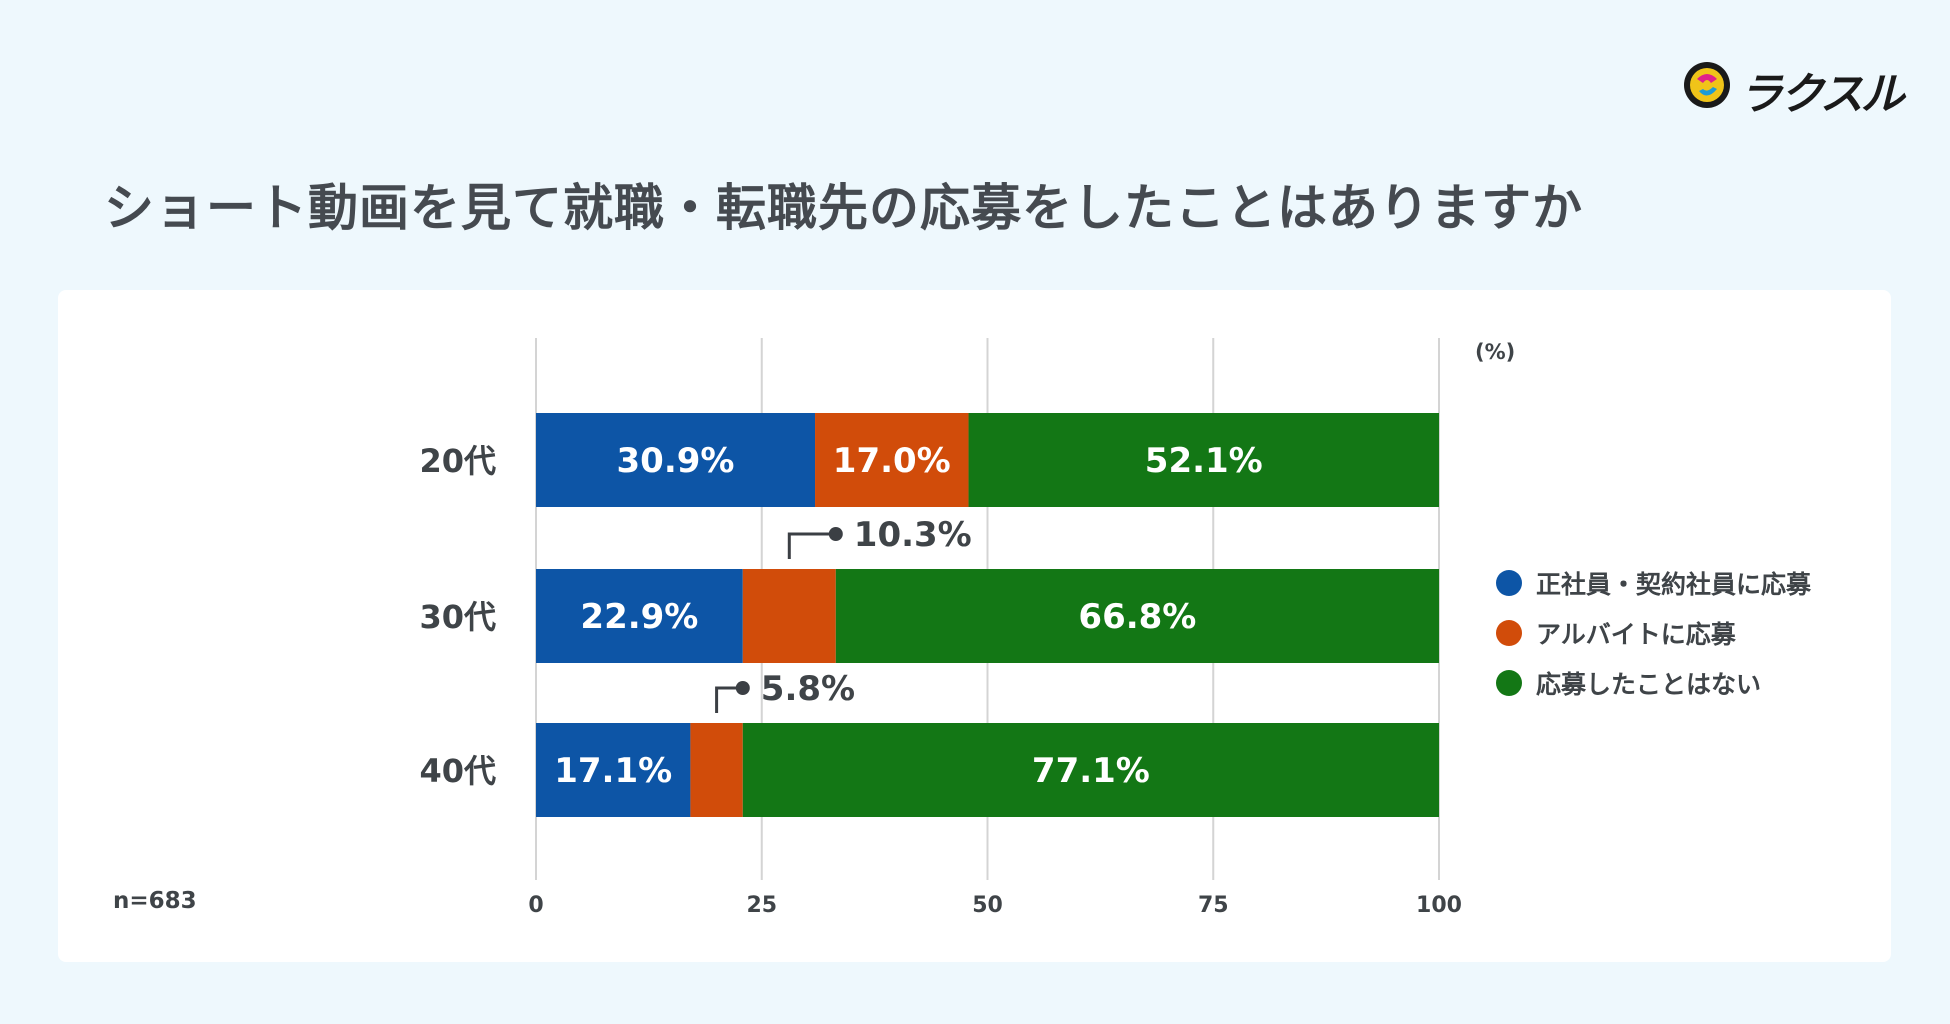  I want to click on legend-label: アルバイトに応募, so click(1636, 634).